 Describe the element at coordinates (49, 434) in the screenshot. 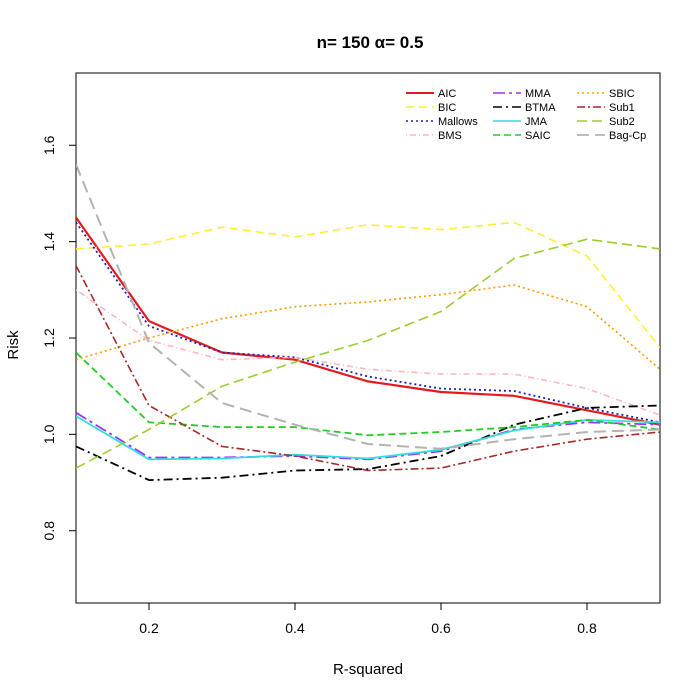

I see `y-tick-label: 1.0` at that location.